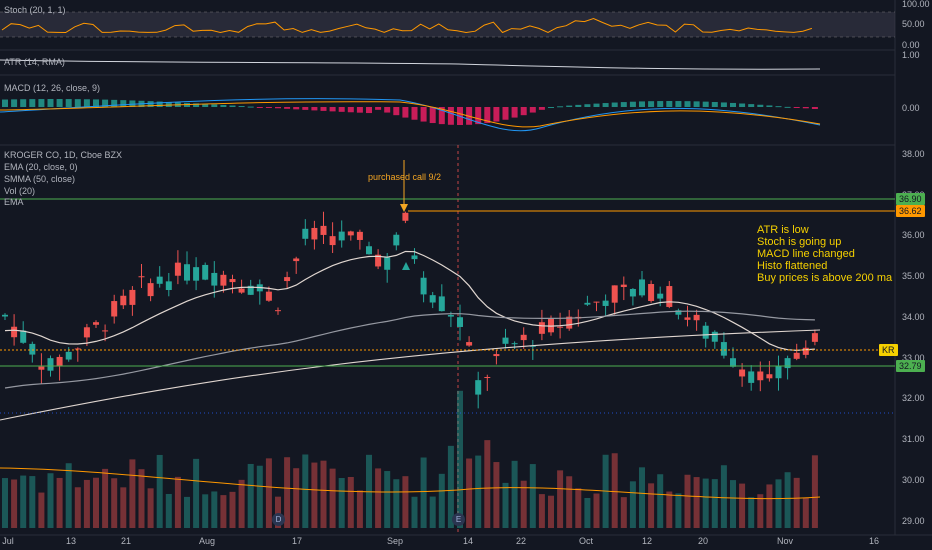 Image resolution: width=932 pixels, height=550 pixels. What do you see at coordinates (792, 266) in the screenshot?
I see `note-histo: Histo flattened` at bounding box center [792, 266].